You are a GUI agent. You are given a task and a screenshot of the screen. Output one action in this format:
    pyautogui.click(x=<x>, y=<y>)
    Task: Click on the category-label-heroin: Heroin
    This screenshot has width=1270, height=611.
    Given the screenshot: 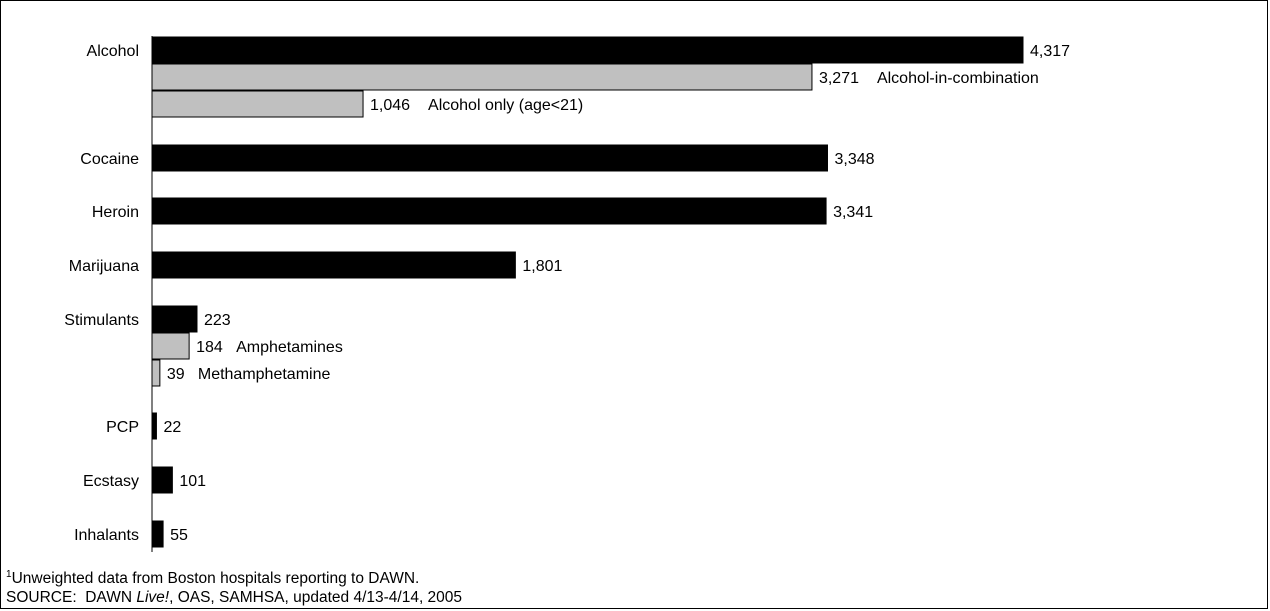 What is the action you would take?
    pyautogui.click(x=115, y=212)
    